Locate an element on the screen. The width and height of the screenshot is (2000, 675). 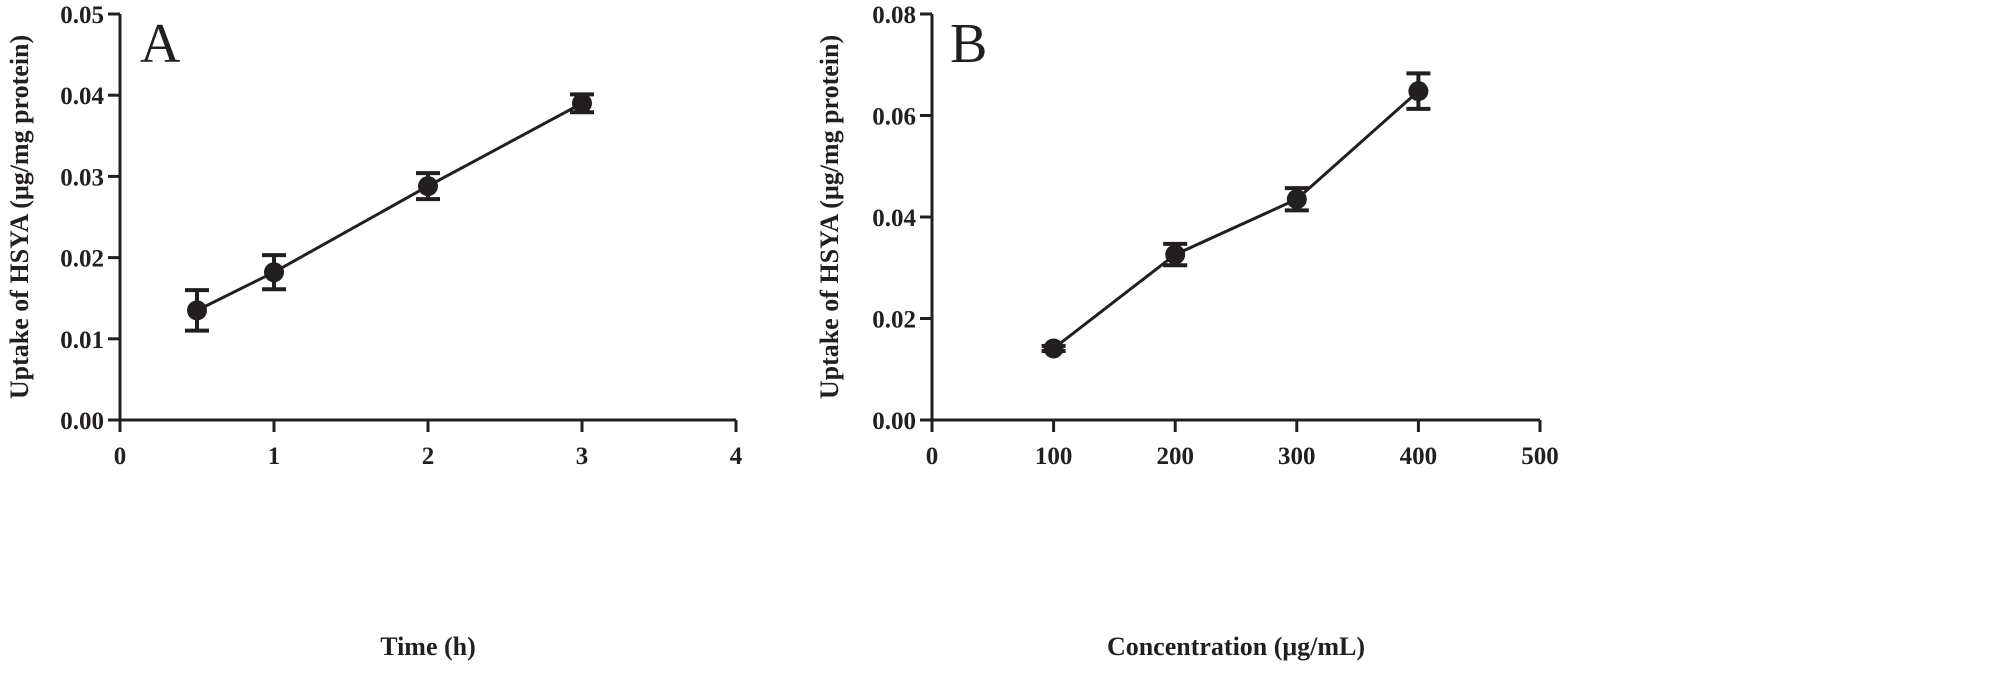
x-tick-label: 3 is located at coordinates (582, 456).